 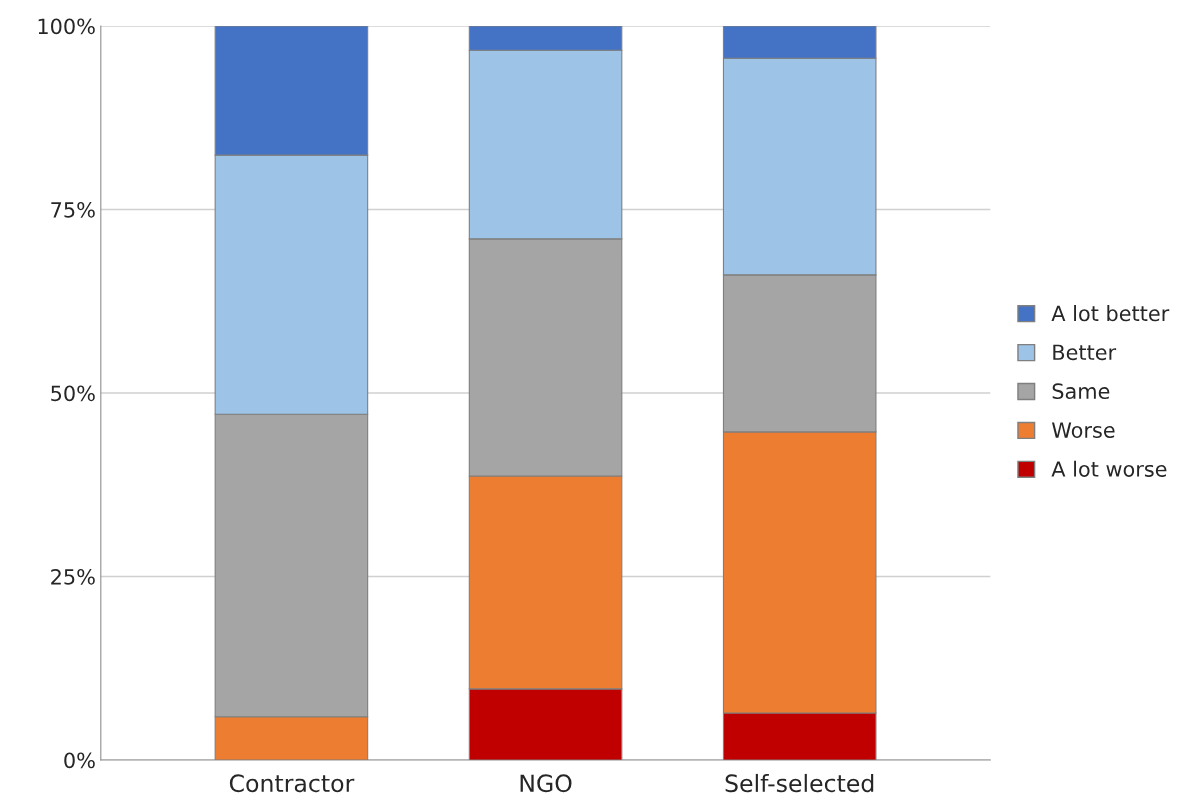 What do you see at coordinates (799, 783) in the screenshot?
I see `x-tick-label: Self-selected` at bounding box center [799, 783].